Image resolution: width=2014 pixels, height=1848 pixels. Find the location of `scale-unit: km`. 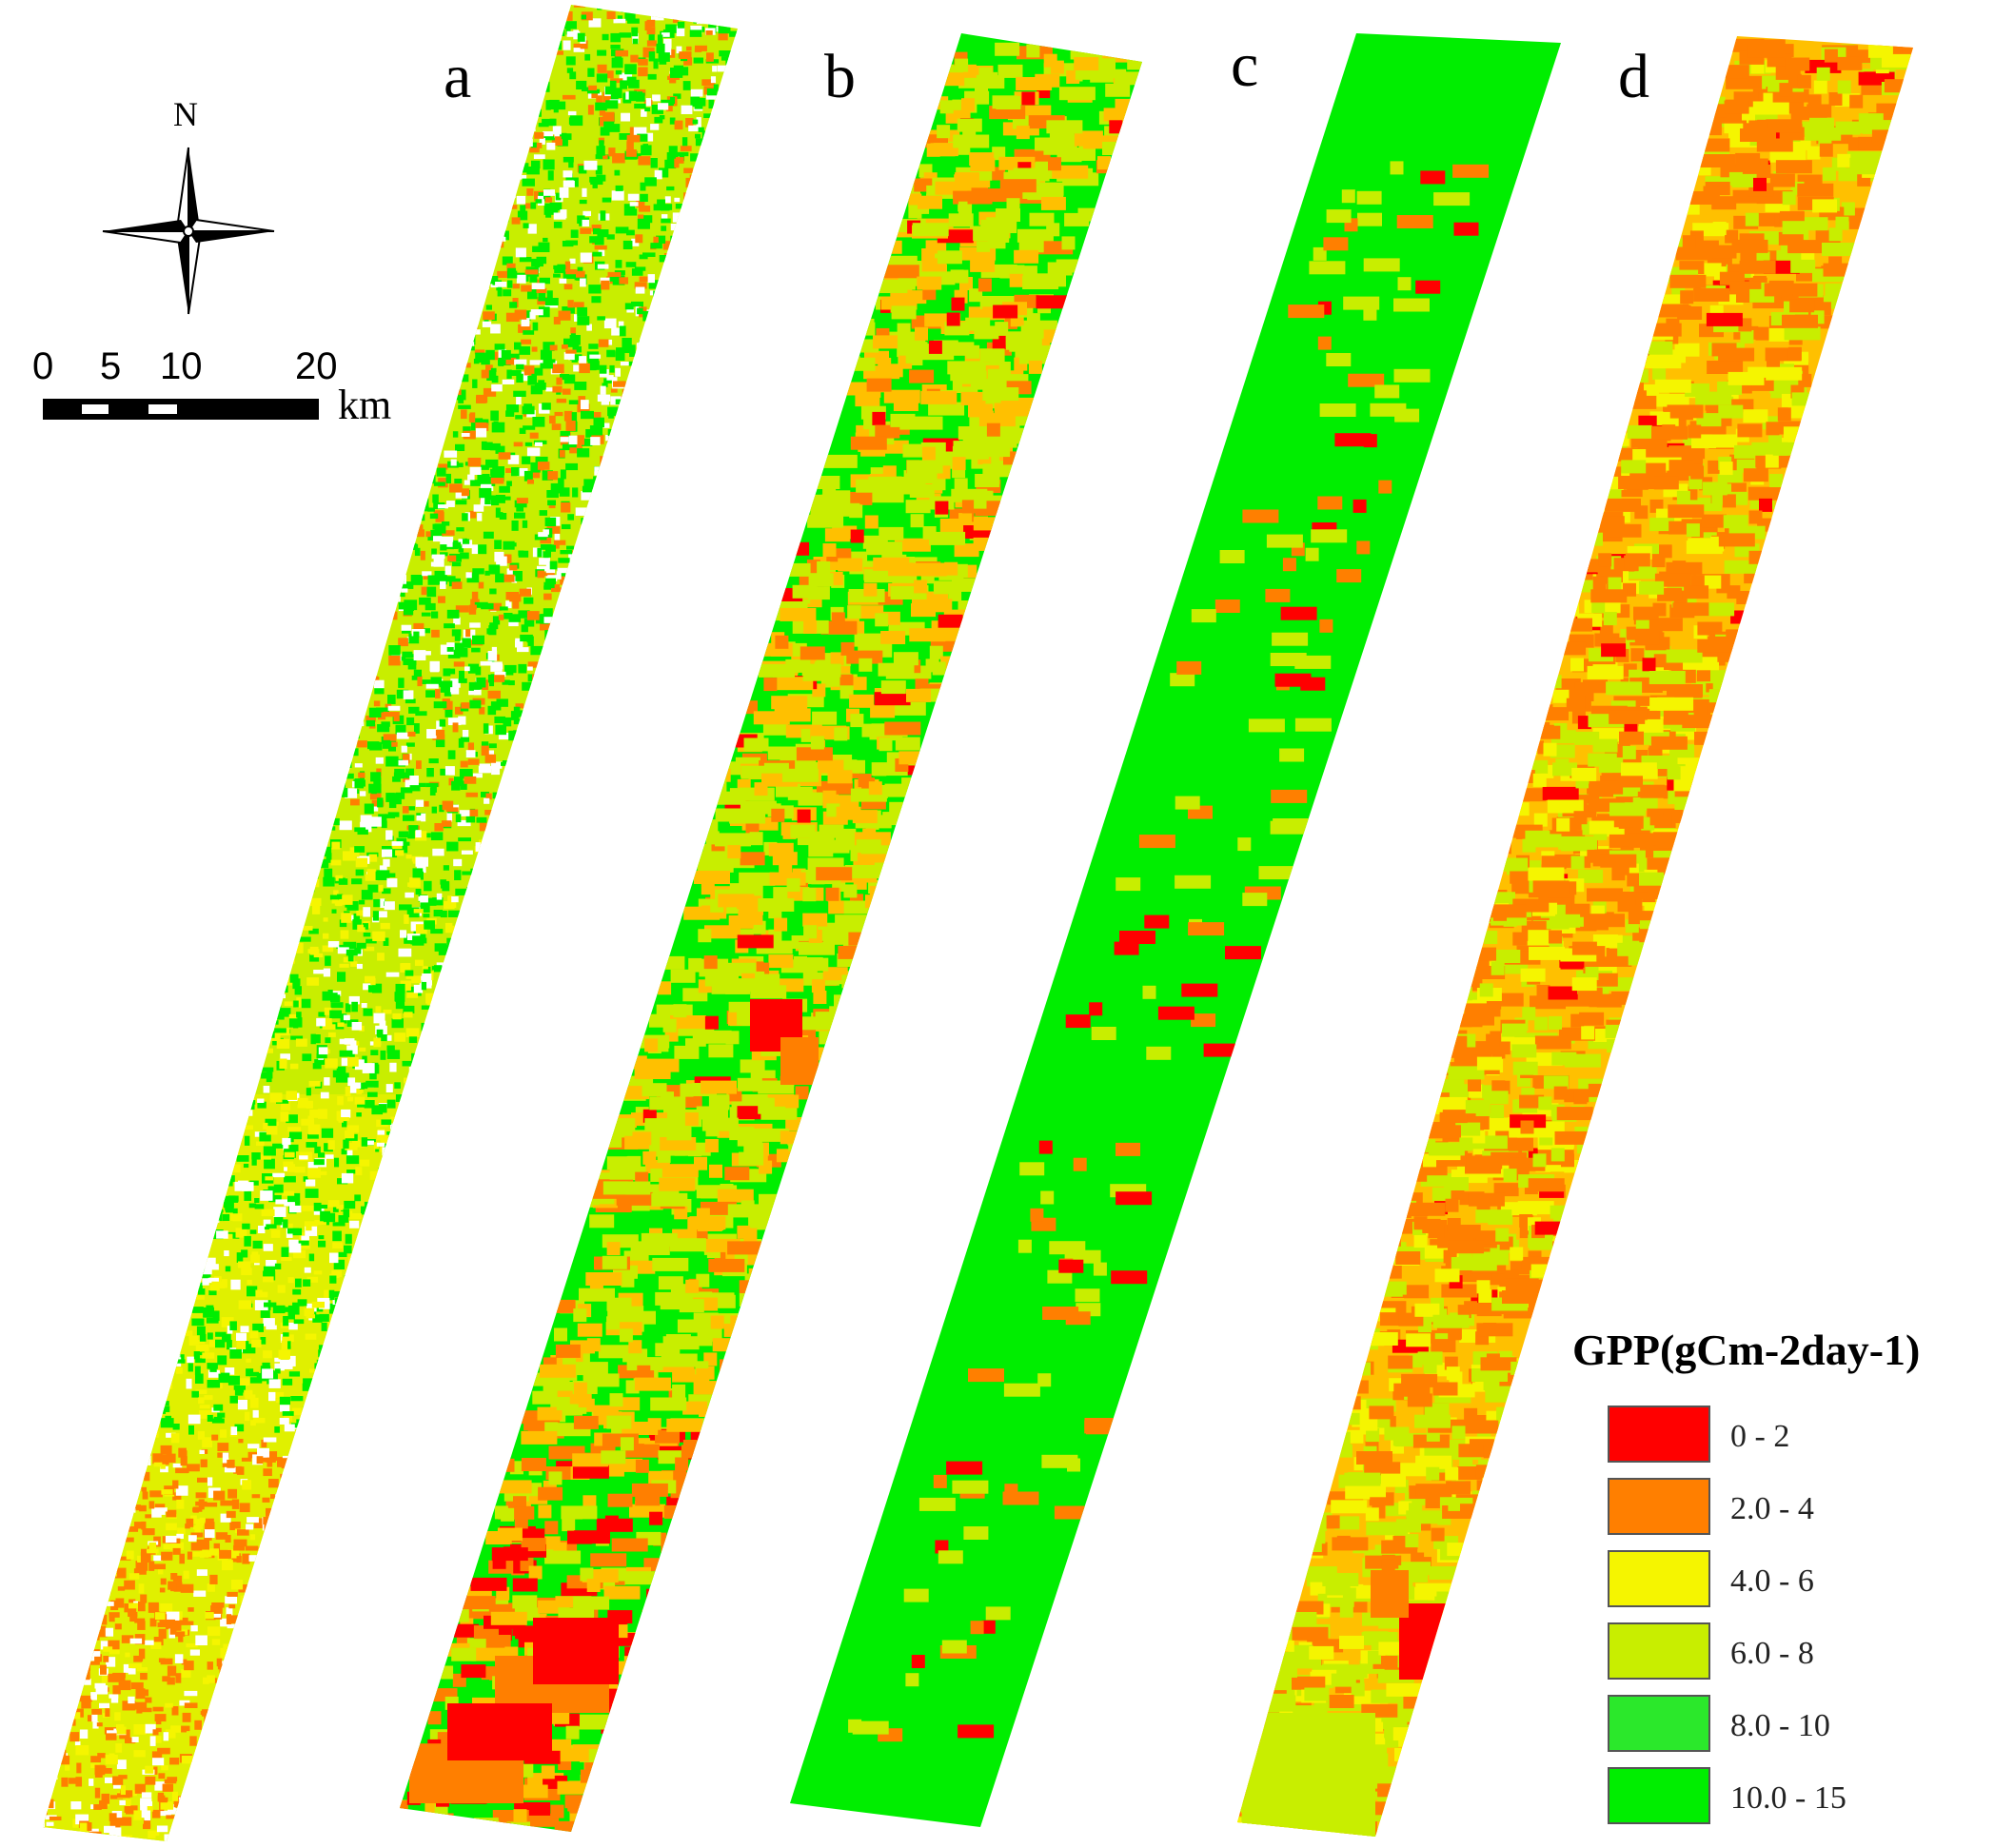

scale-unit: km is located at coordinates (364, 405).